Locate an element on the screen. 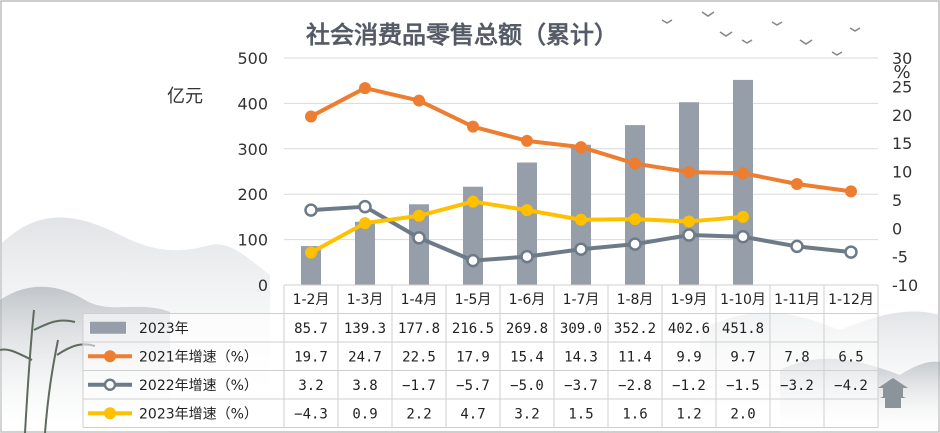  table-cell-value: 6.5 is located at coordinates (850, 357).